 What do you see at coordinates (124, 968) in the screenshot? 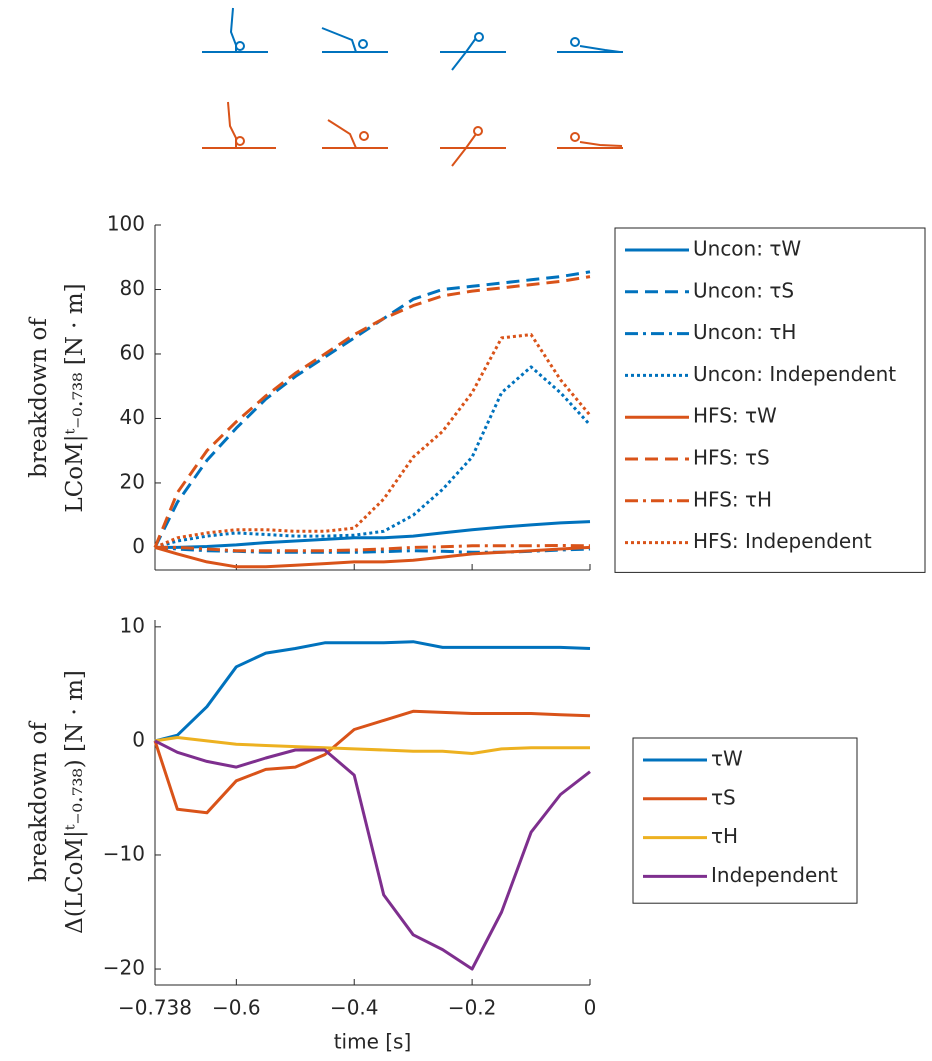
I see `y-tick-label: −20` at bounding box center [124, 968].